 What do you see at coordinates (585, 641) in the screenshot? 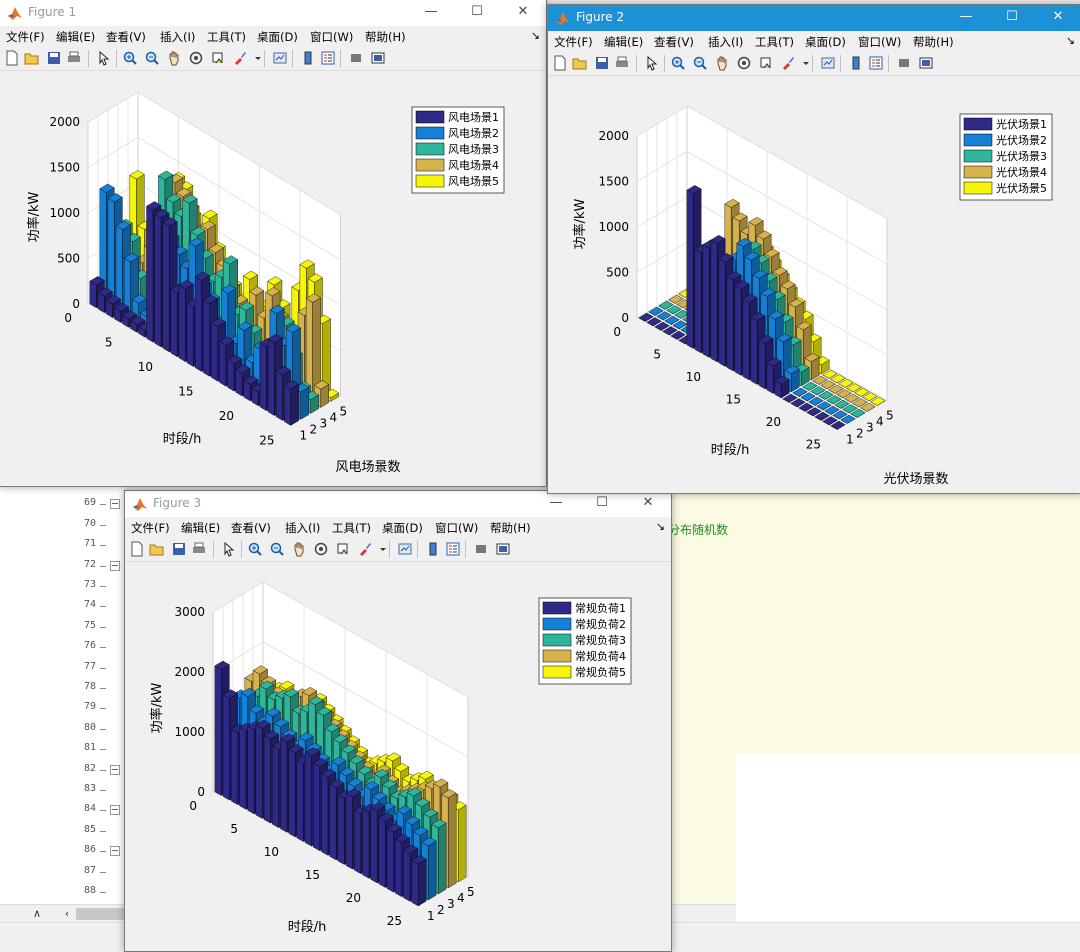
I see `legend: 常规负荷1 常规负荷2 常规负荷3 常规负荷4 常规负荷5` at bounding box center [585, 641].